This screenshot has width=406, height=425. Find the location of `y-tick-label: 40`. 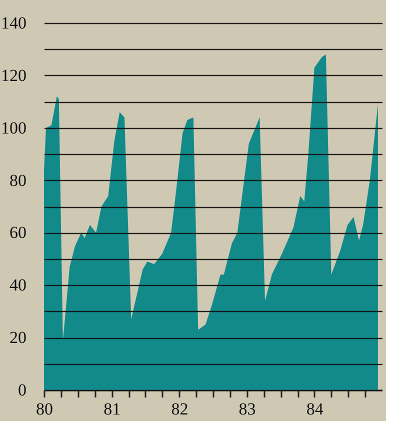

y-tick-label: 40 is located at coordinates (18, 285).